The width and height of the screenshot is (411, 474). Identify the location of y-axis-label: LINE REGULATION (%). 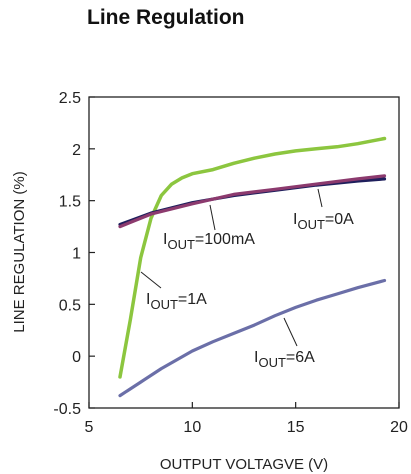
(19, 251).